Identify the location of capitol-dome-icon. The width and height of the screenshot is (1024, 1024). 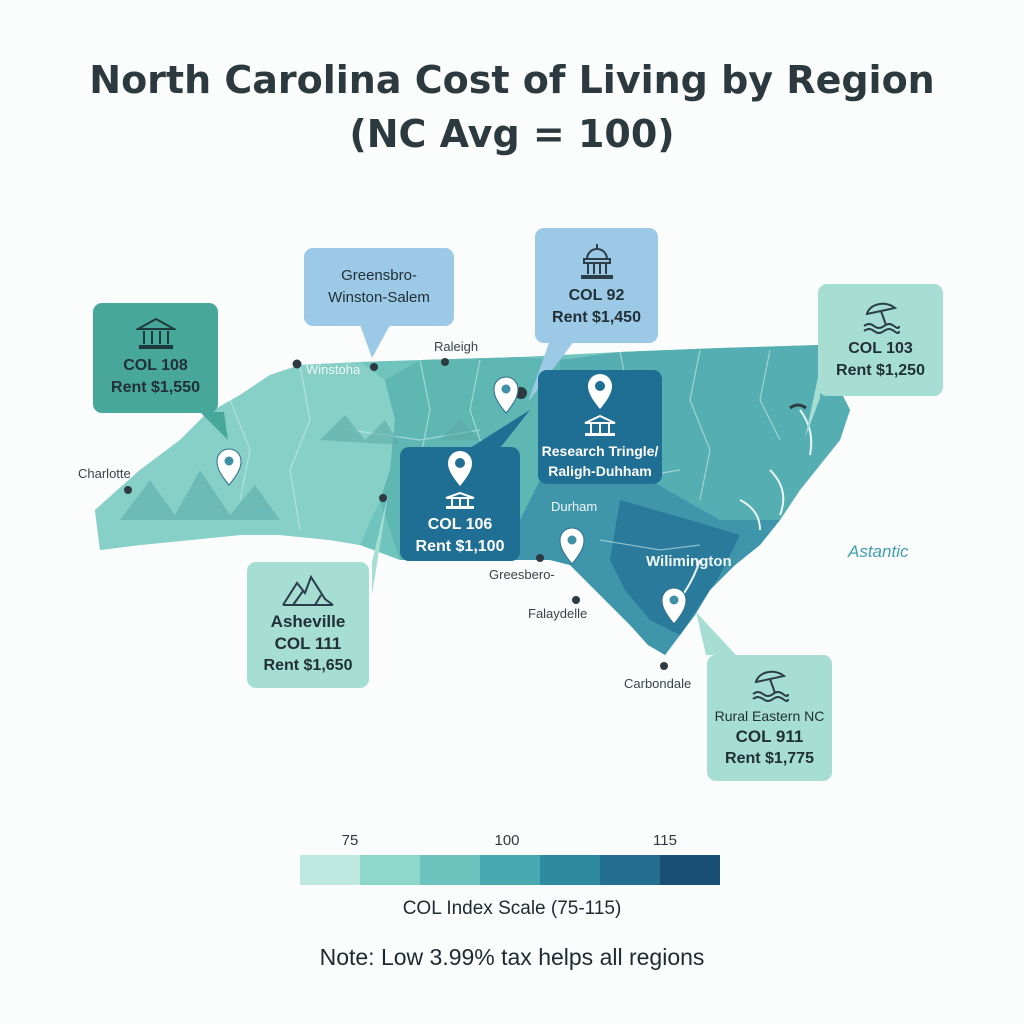
(596, 261).